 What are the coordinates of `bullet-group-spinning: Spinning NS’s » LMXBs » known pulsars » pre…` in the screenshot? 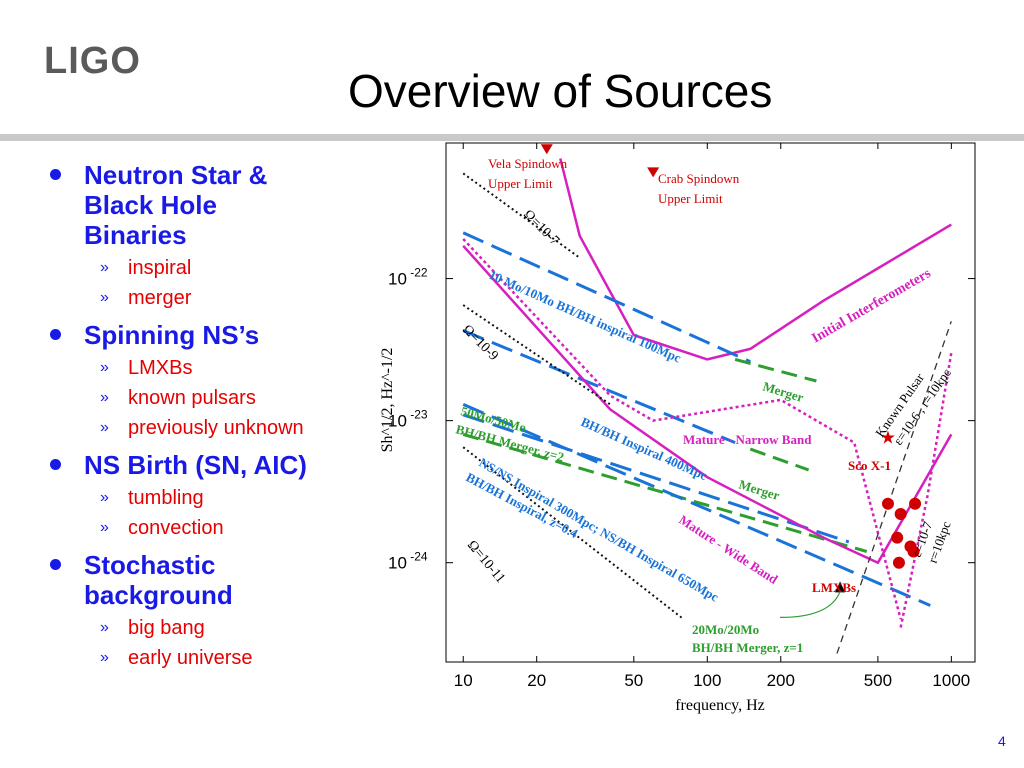 It's located at (214, 380).